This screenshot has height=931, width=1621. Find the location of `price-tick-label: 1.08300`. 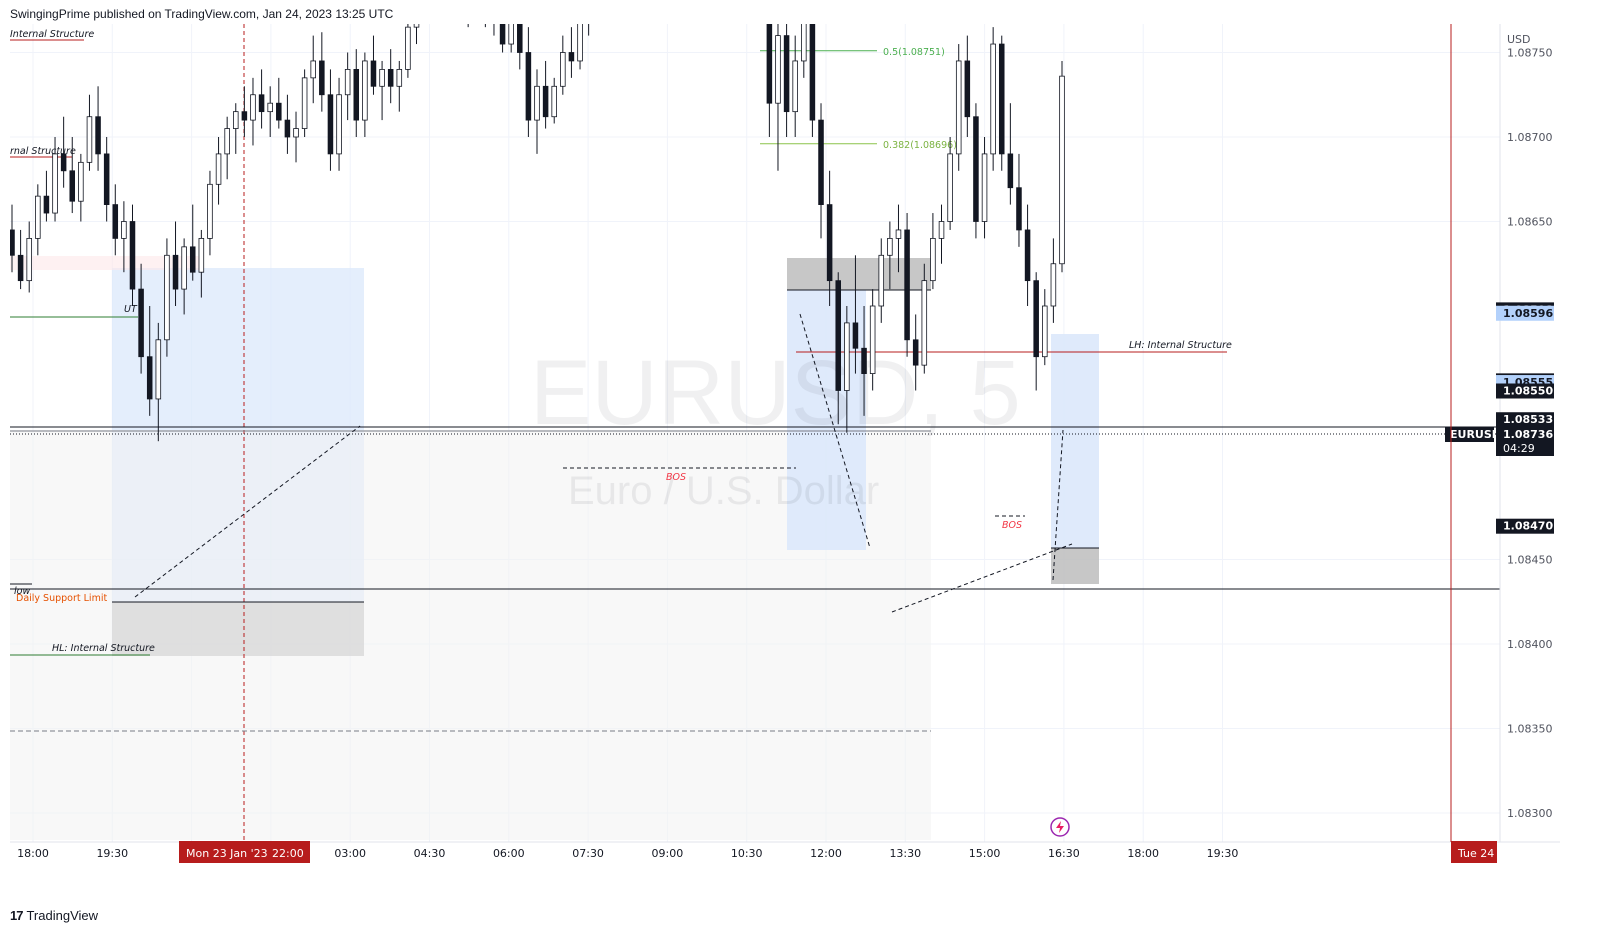

price-tick-label: 1.08300 is located at coordinates (1530, 813).